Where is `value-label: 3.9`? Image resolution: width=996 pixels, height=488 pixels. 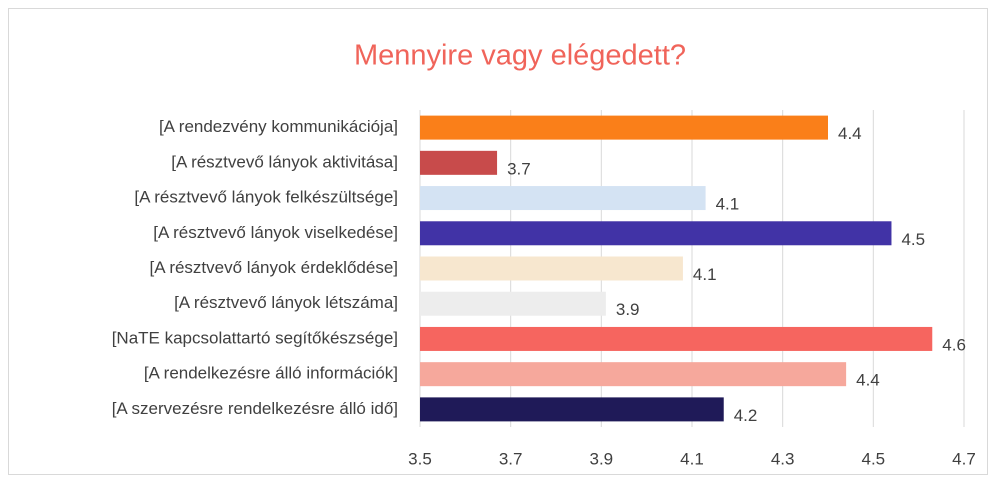
value-label: 3.9 is located at coordinates (628, 309).